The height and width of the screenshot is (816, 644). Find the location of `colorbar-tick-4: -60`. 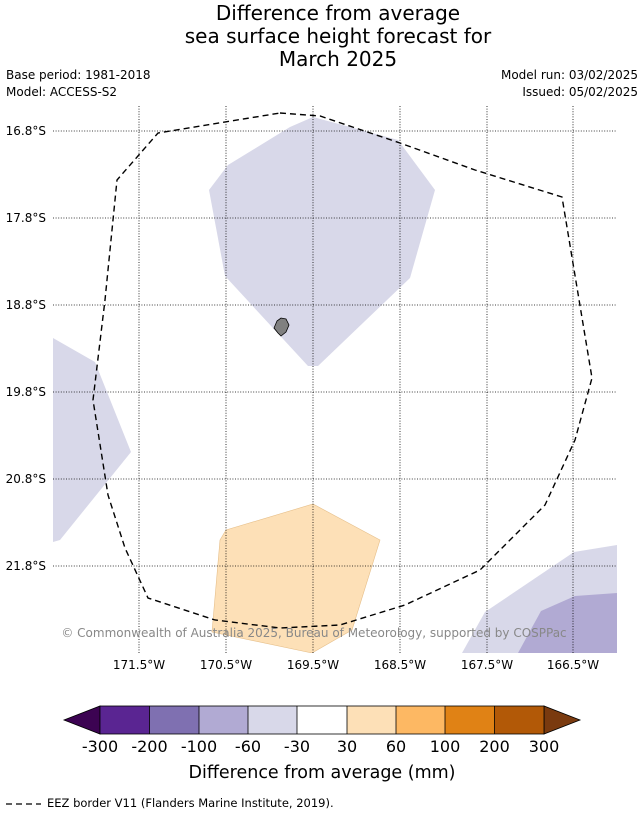

colorbar-tick-4: -60 is located at coordinates (248, 746).